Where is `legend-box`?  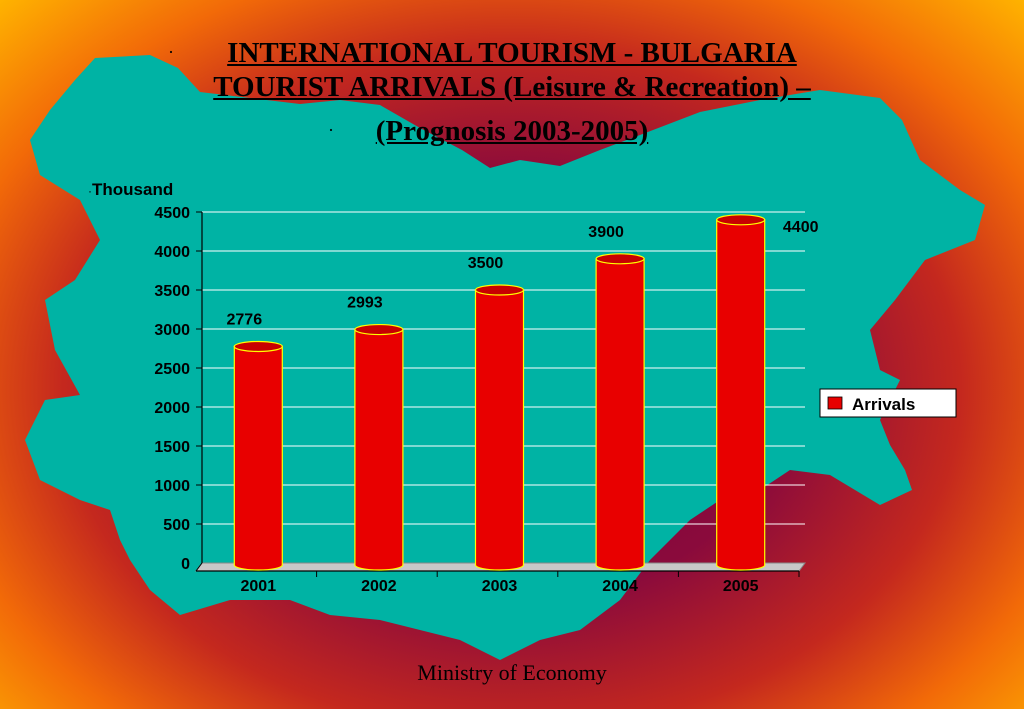
legend-box is located at coordinates (888, 403).